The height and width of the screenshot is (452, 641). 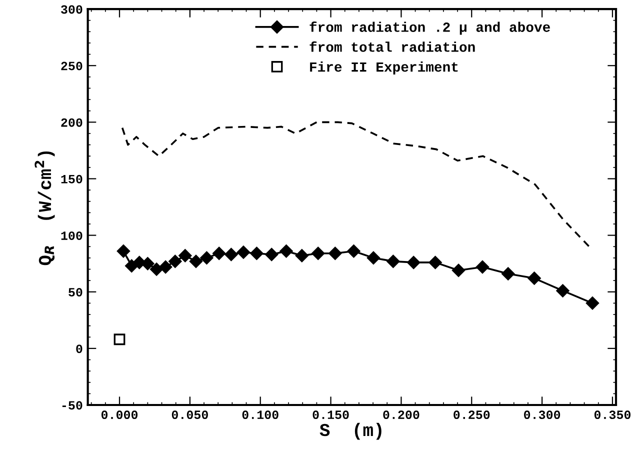 What do you see at coordinates (384, 68) in the screenshot?
I see `legend-label: Fire II Experiment` at bounding box center [384, 68].